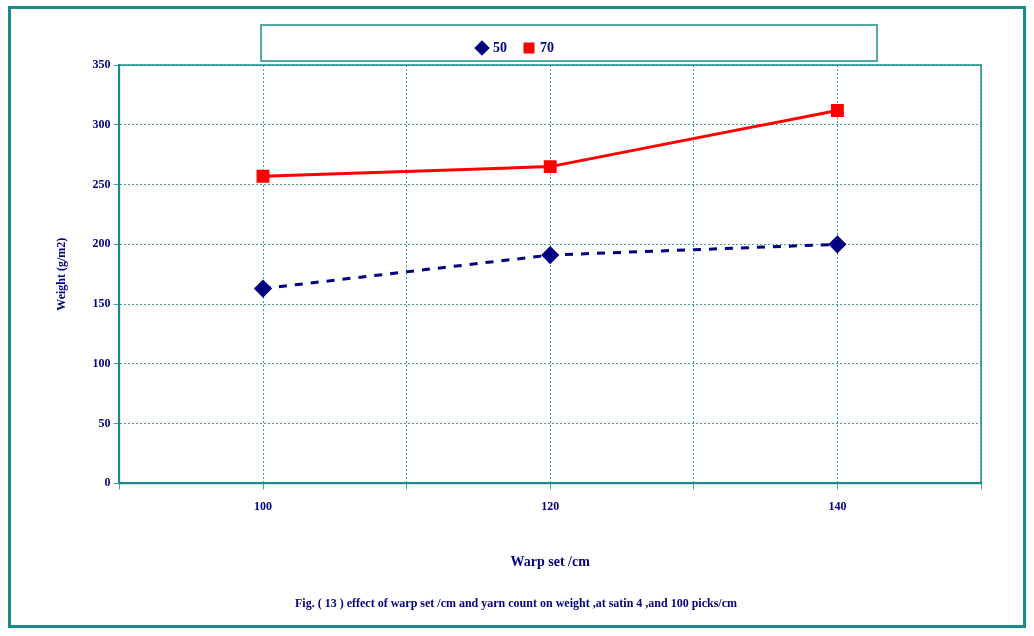 This screenshot has width=1034, height=636. What do you see at coordinates (516, 602) in the screenshot?
I see `text: Fig. ( 13 ) effect of warp set /cm and yarn count on weight ,at satin 4 ,and 100 picks/cm` at bounding box center [516, 602].